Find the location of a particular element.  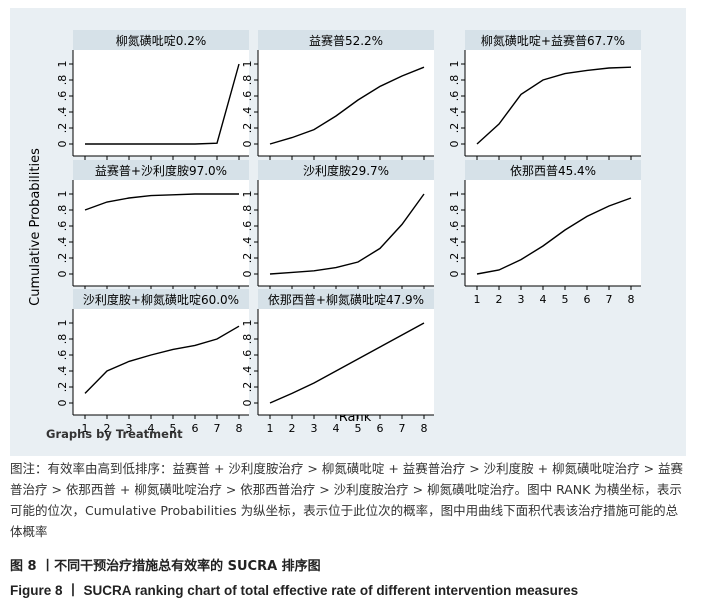

subplot-title: 柳氮磺吡啶0.2% is located at coordinates (161, 40).